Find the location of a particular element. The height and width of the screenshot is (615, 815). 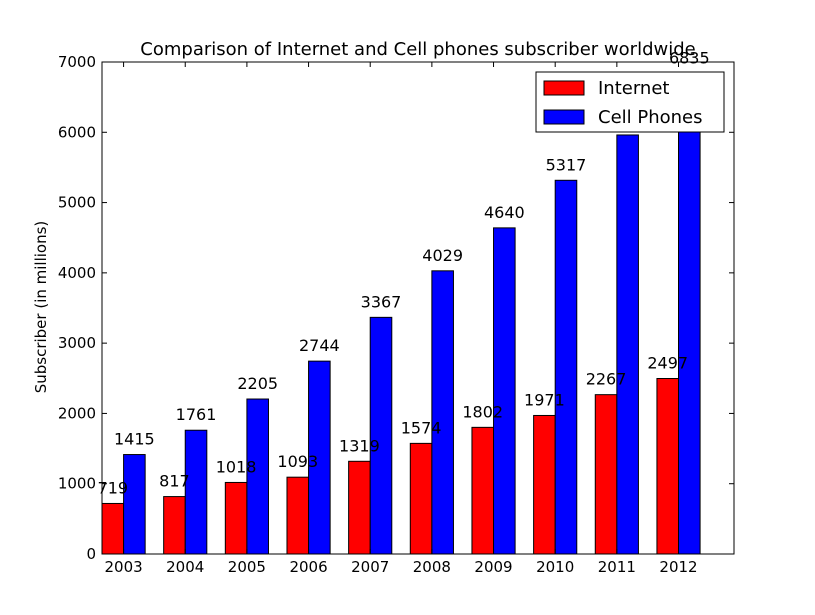

bar-internet-2010 is located at coordinates (544, 484).